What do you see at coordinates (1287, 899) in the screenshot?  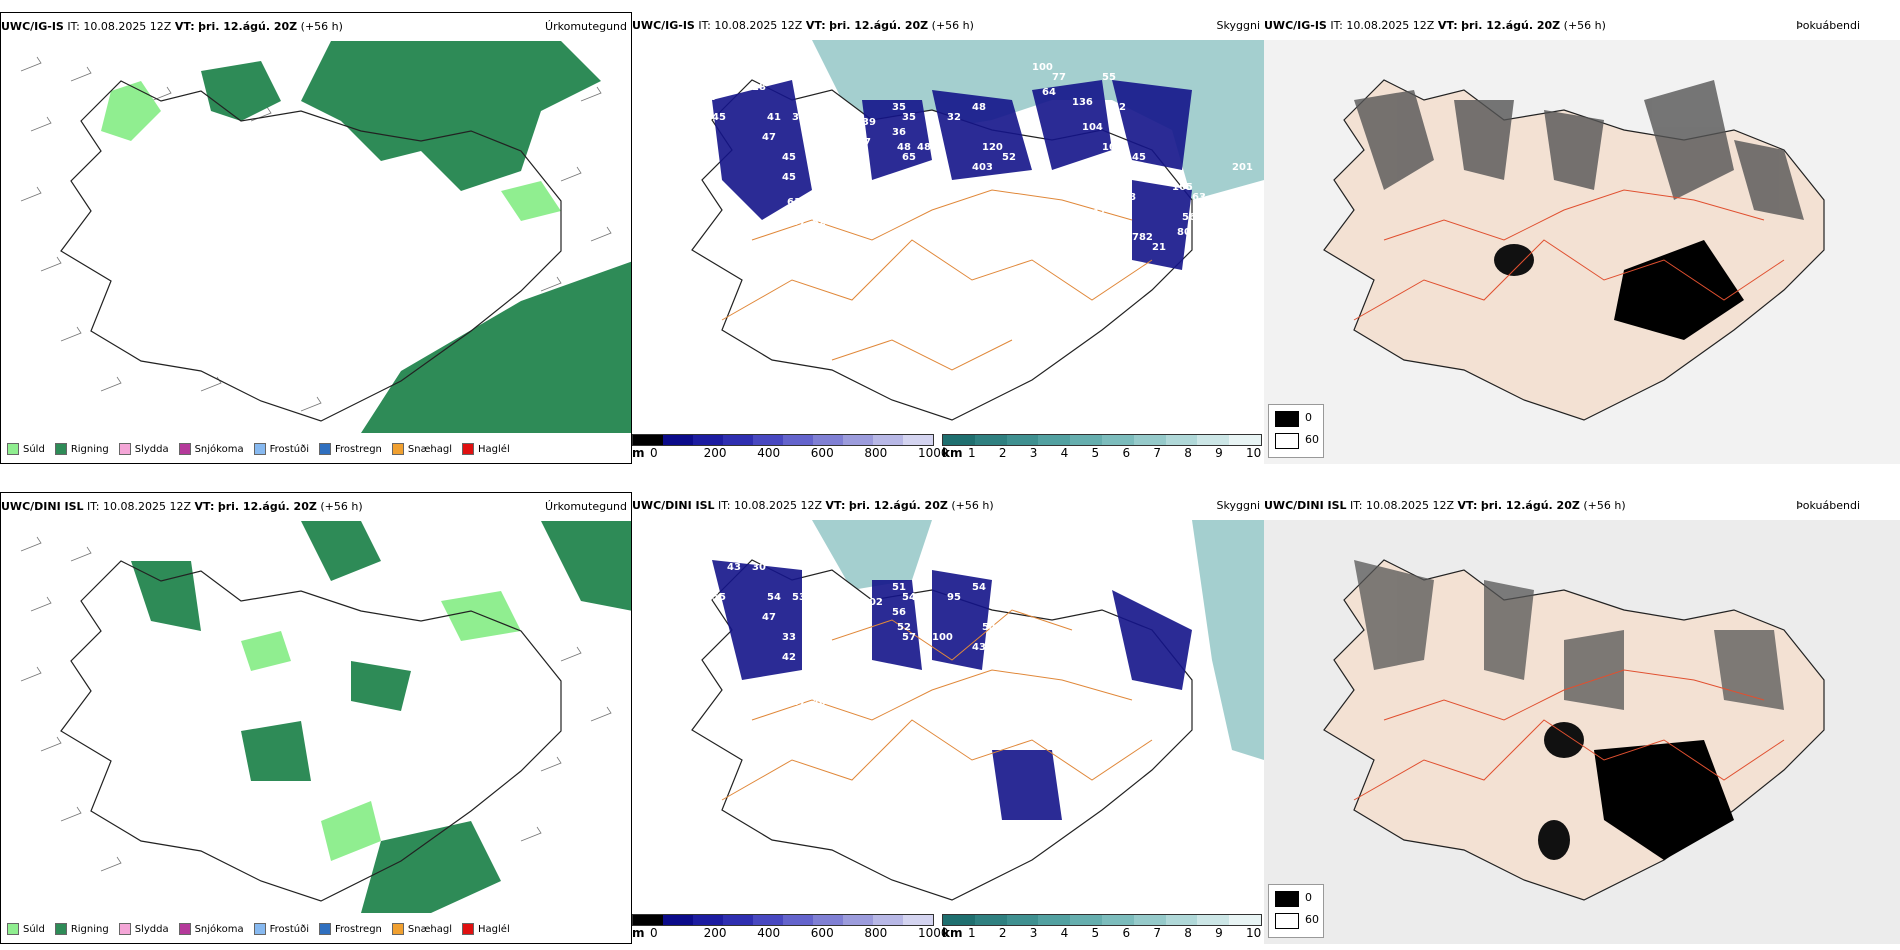 I see `dark-swatch` at bounding box center [1287, 899].